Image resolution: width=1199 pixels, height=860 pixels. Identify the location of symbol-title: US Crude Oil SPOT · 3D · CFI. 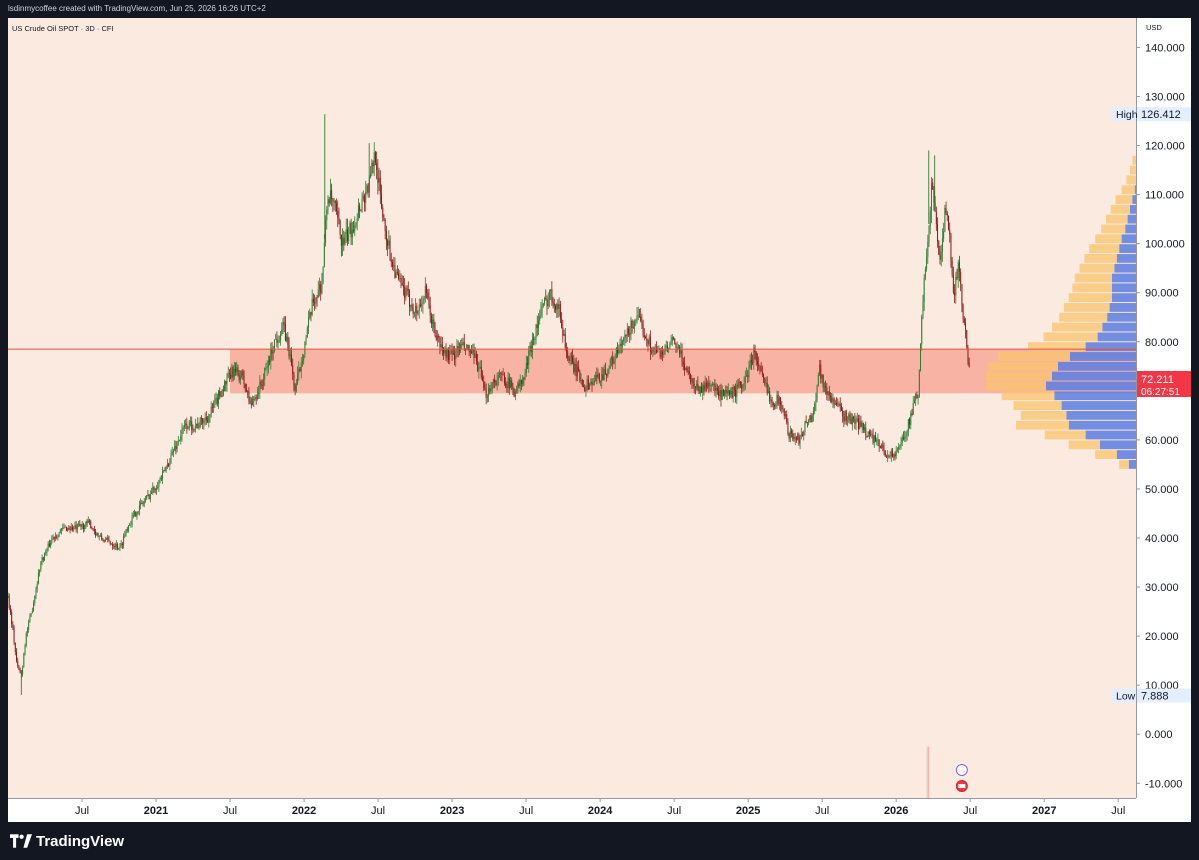
(63, 28).